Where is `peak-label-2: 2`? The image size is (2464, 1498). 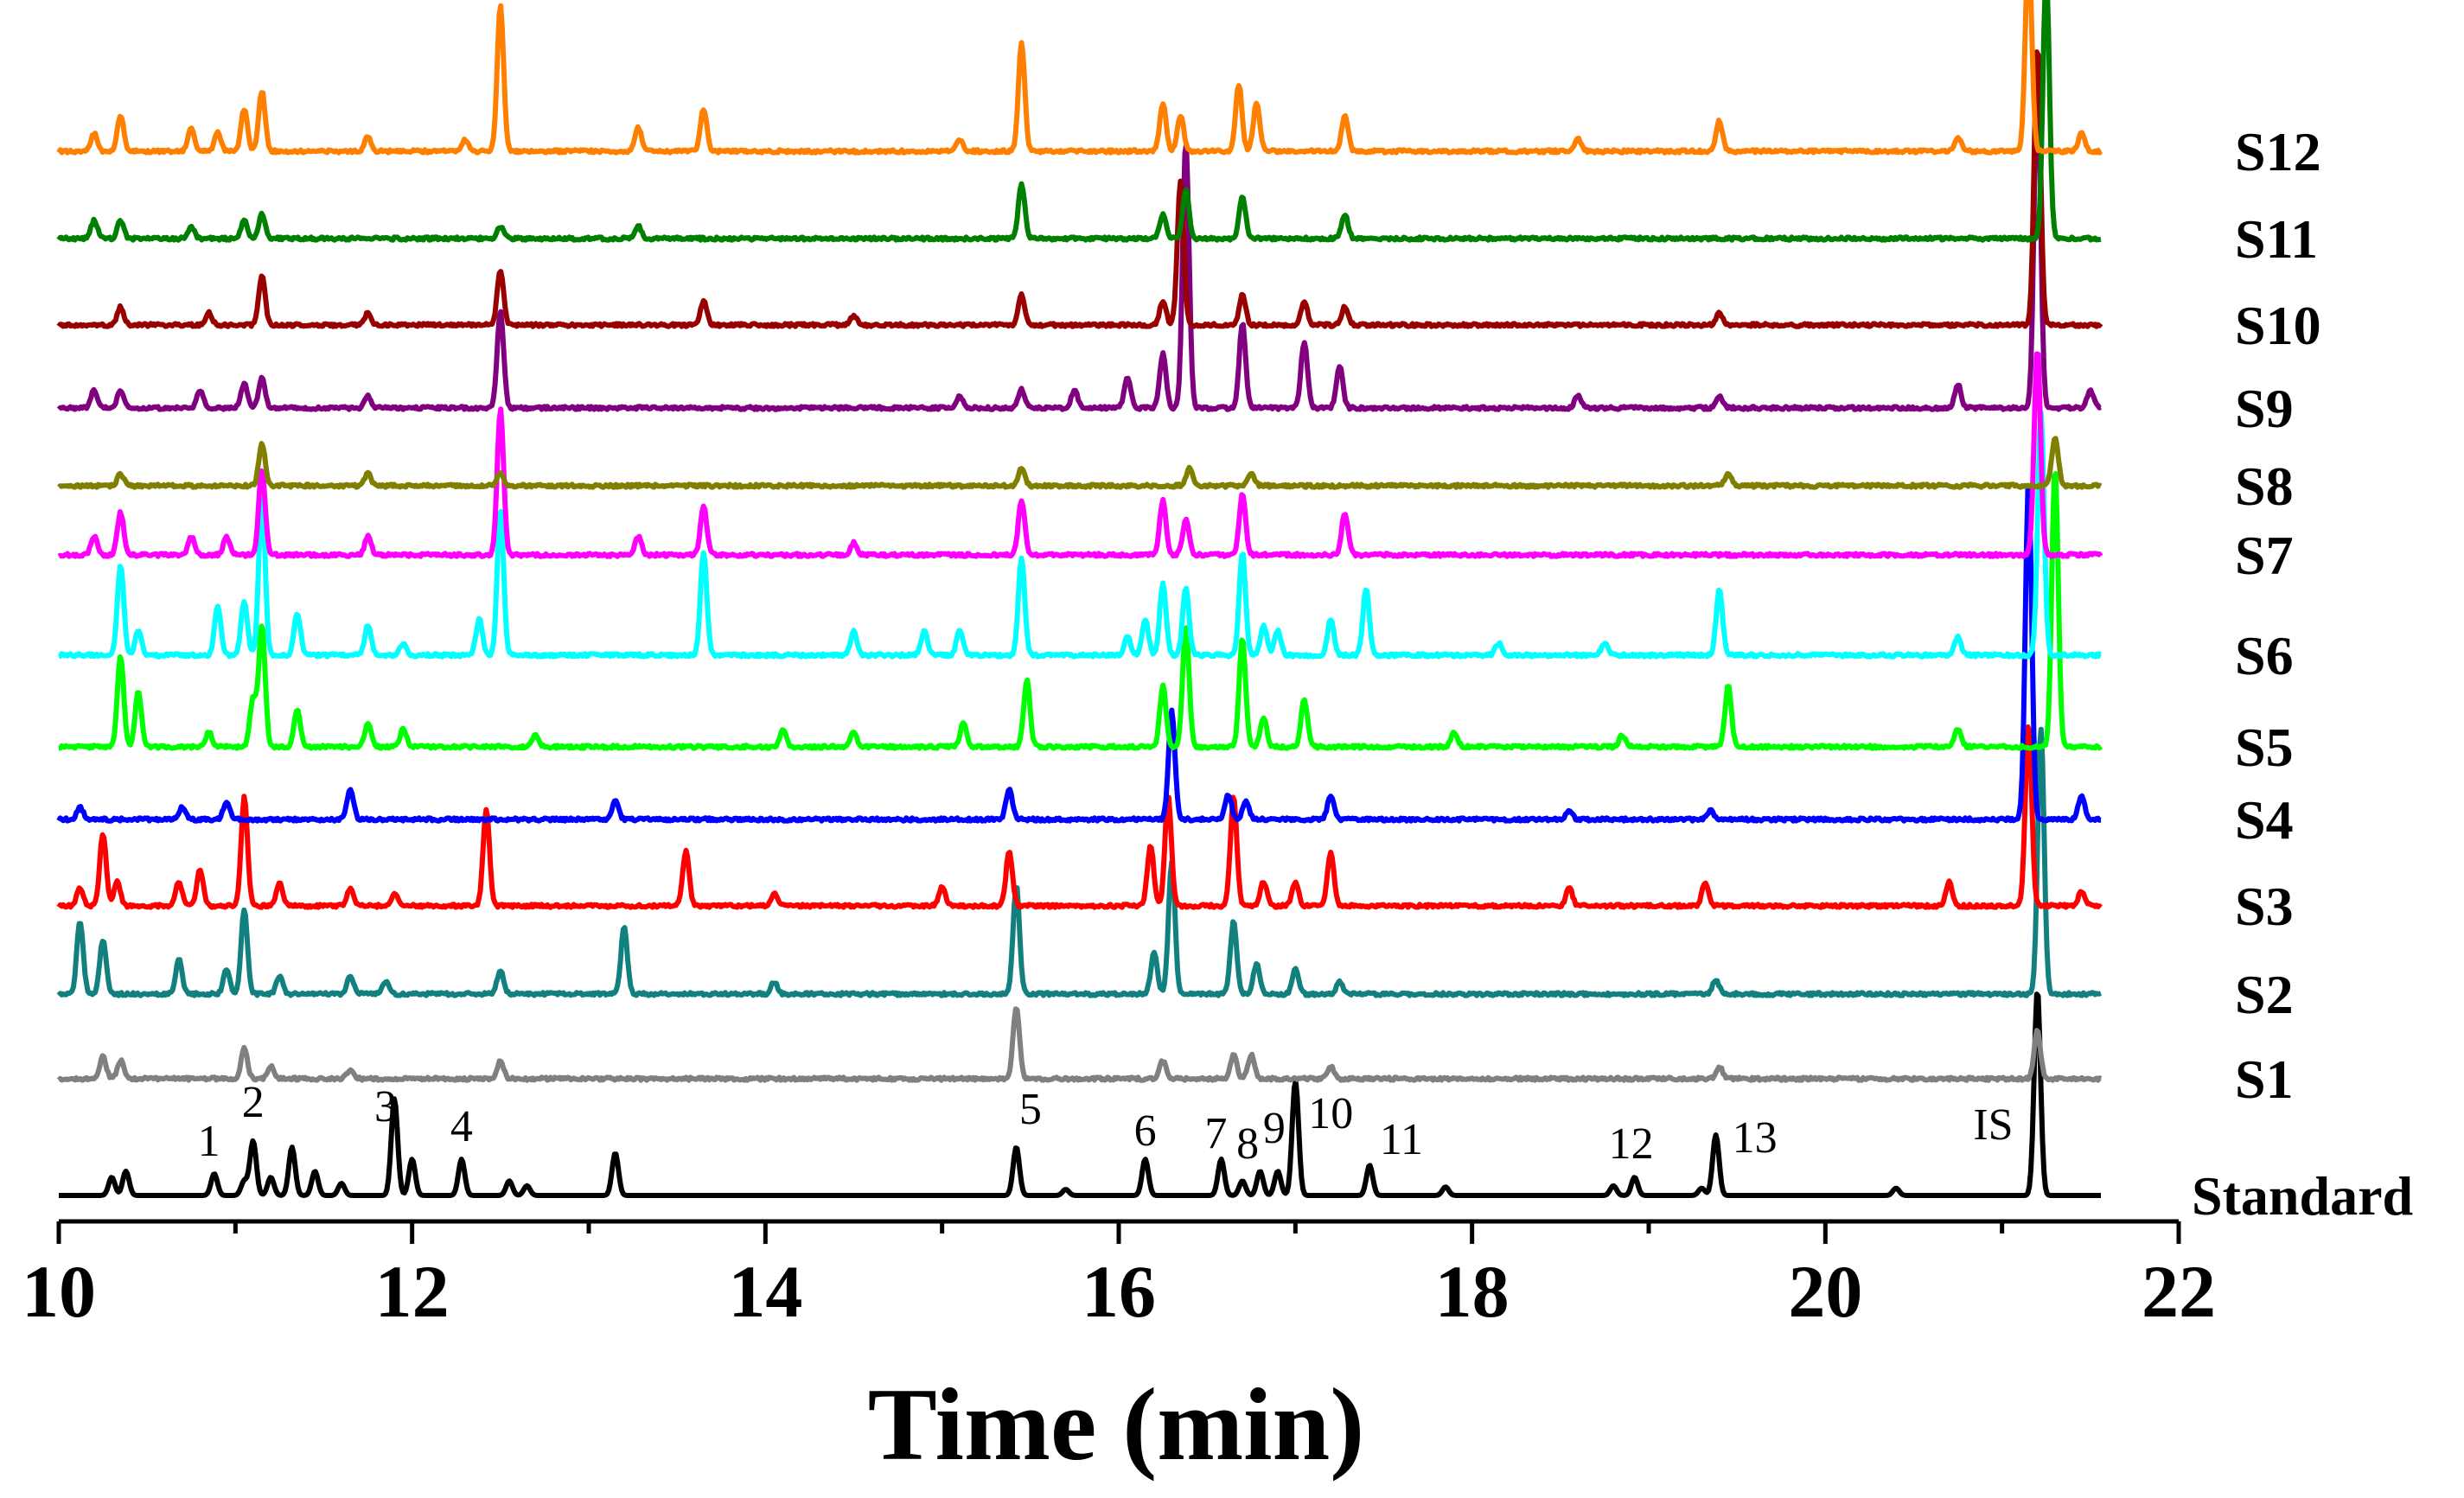 peak-label-2: 2 is located at coordinates (253, 1102).